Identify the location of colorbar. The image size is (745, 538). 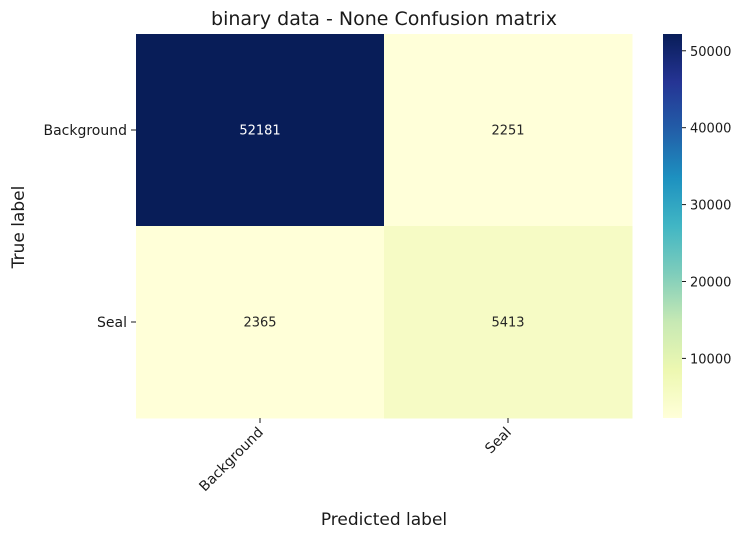
(672, 226).